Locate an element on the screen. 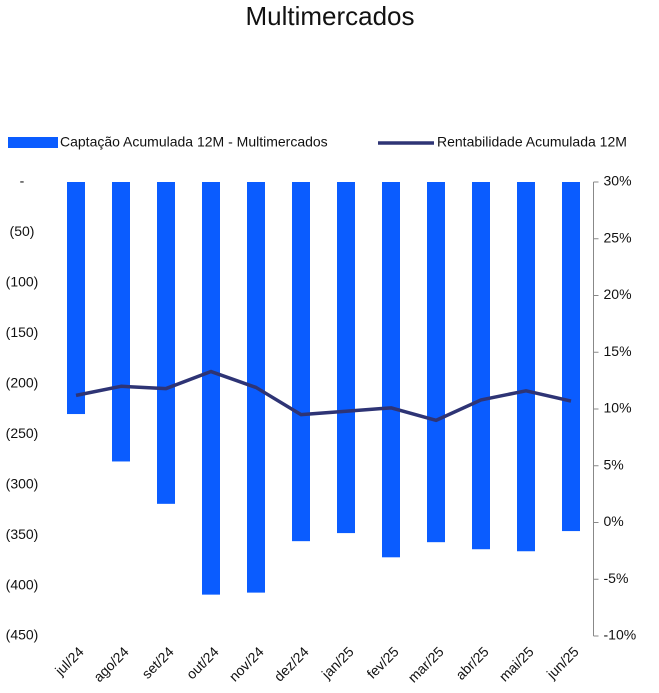  y2-tick-label: -10% is located at coordinates (620, 635).